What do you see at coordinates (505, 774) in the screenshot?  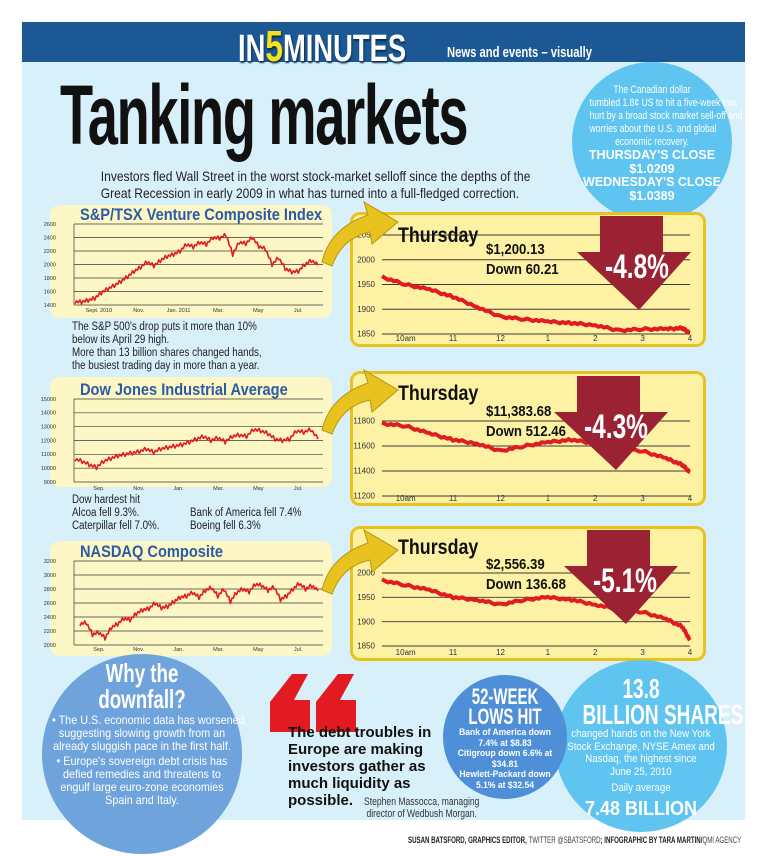 I see `lows-text: Hewlett-Packard down` at bounding box center [505, 774].